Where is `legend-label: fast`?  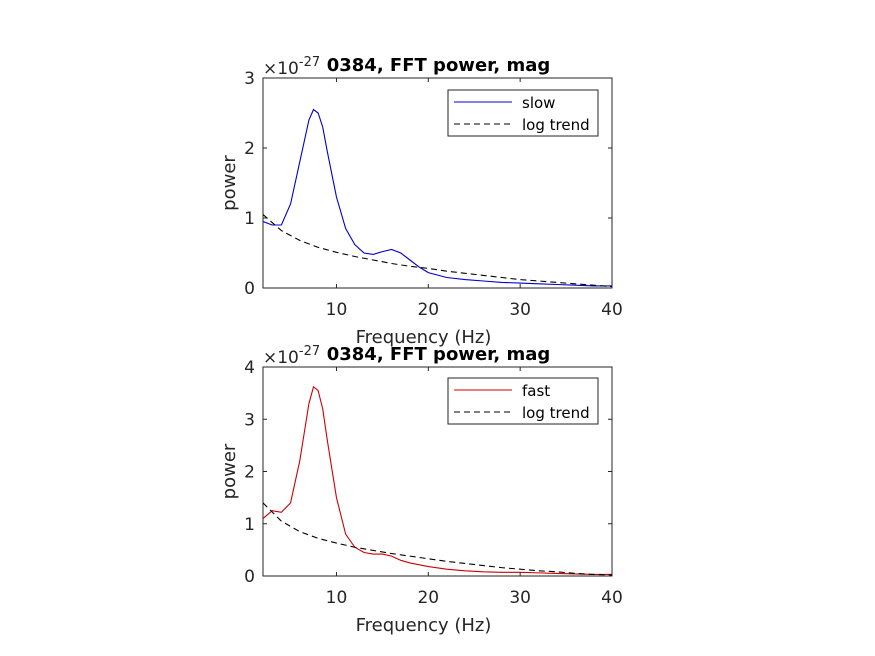 legend-label: fast is located at coordinates (536, 391).